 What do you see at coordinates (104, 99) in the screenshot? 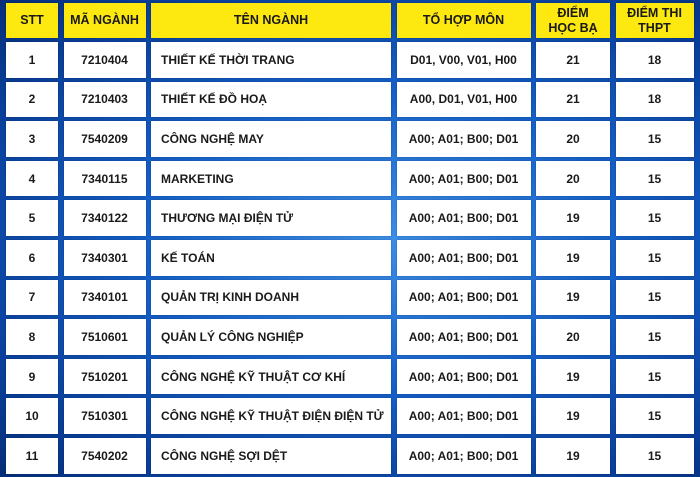
I see `cell-code: 7210403` at bounding box center [104, 99].